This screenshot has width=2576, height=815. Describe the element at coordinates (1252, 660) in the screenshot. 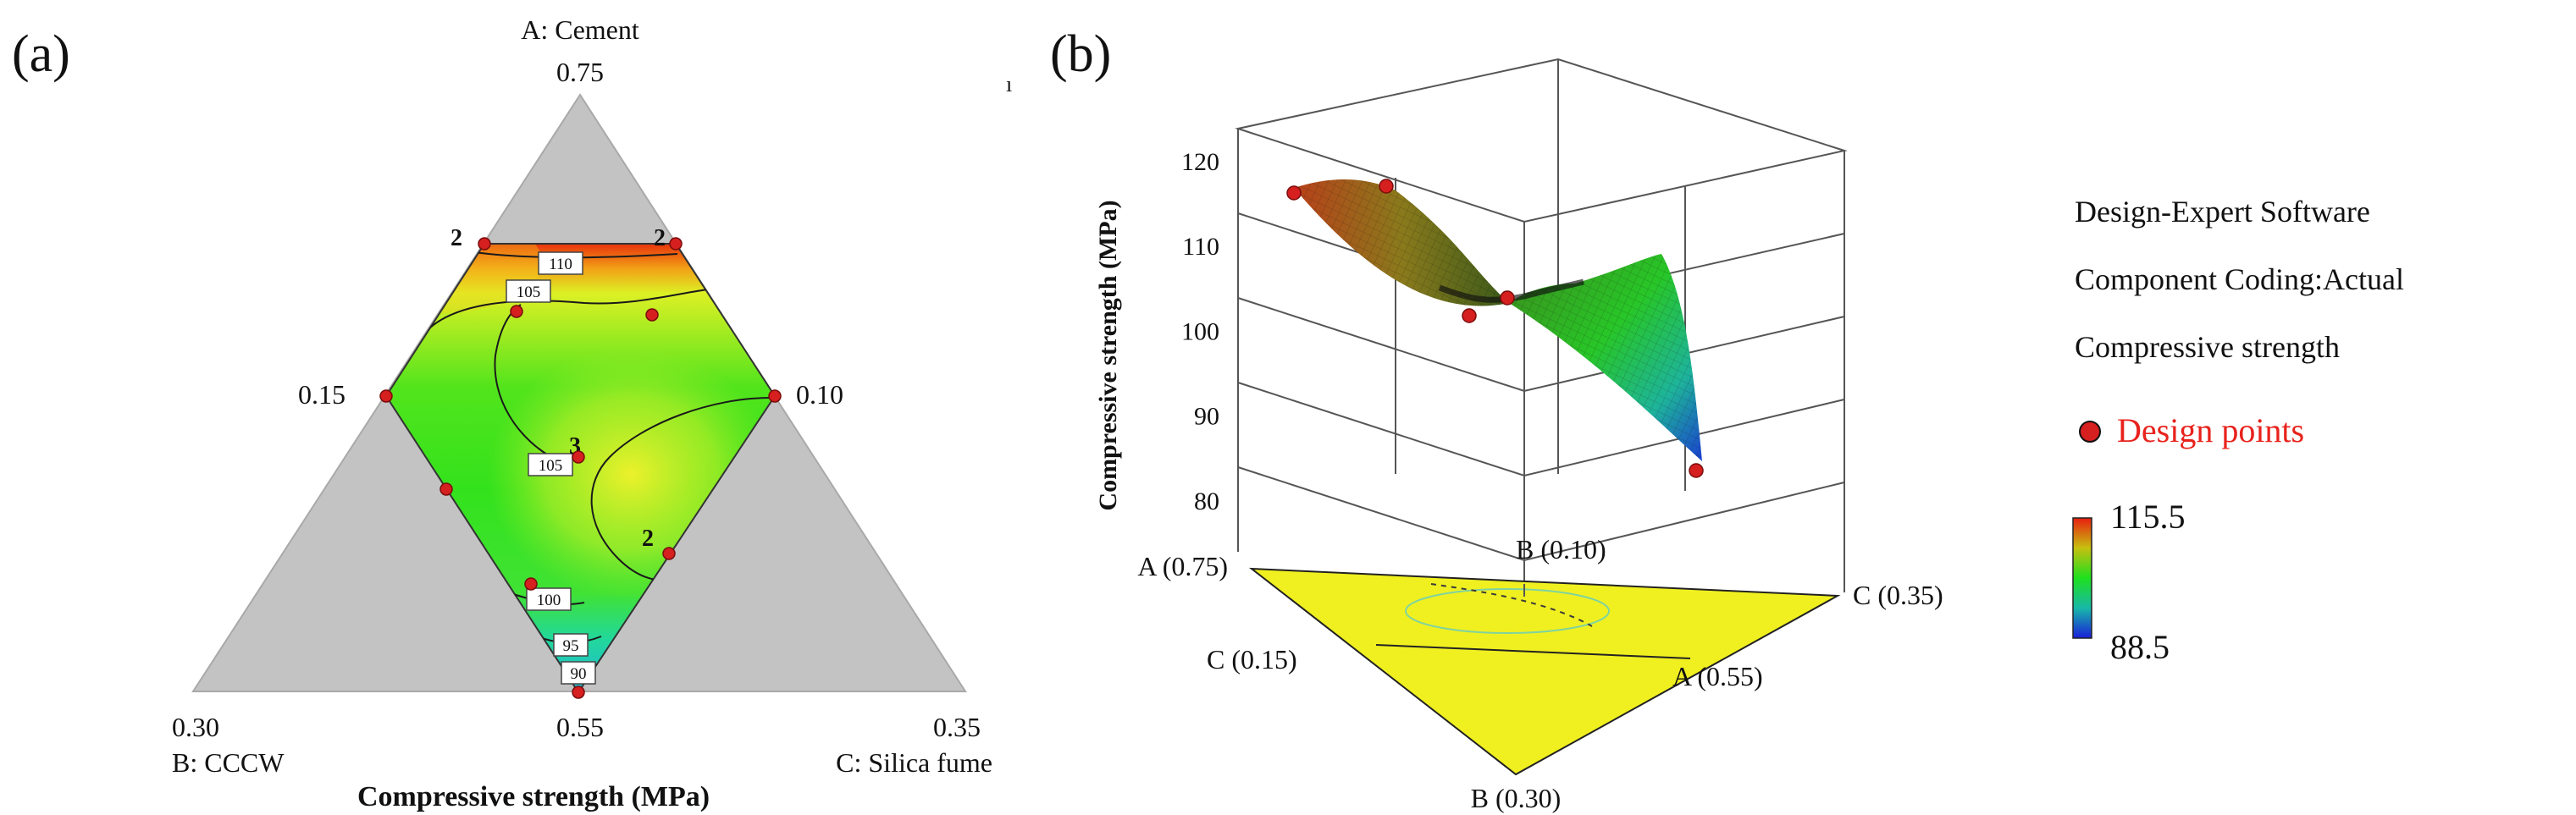

I see `base-label-c-low: C (0.15)` at that location.